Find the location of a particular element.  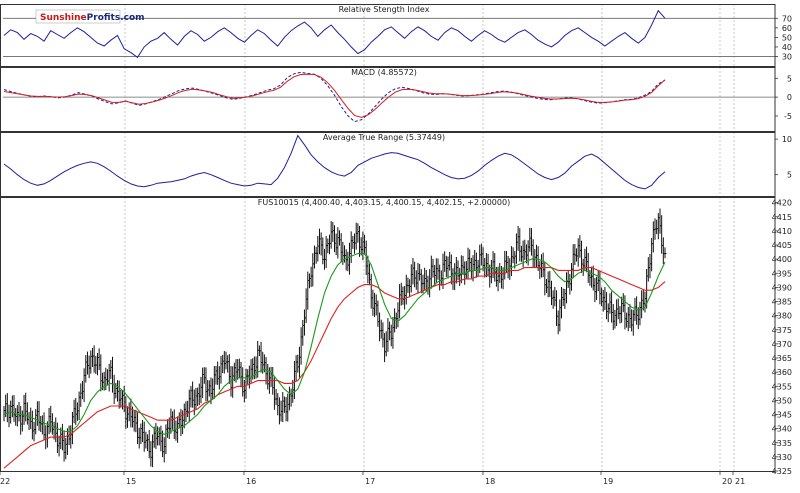

ytick-label-2-5: 5 is located at coordinates (789, 175).